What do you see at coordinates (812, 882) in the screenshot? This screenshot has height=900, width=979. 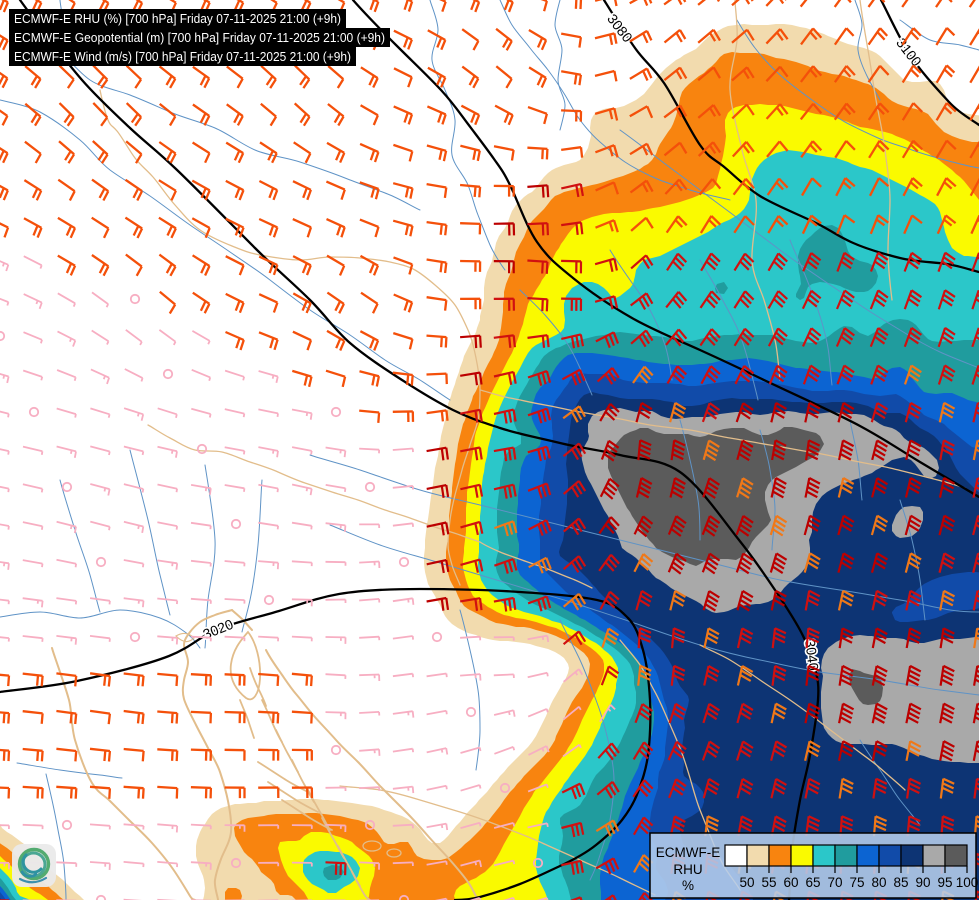 I see `svg-text: 65` at bounding box center [812, 882].